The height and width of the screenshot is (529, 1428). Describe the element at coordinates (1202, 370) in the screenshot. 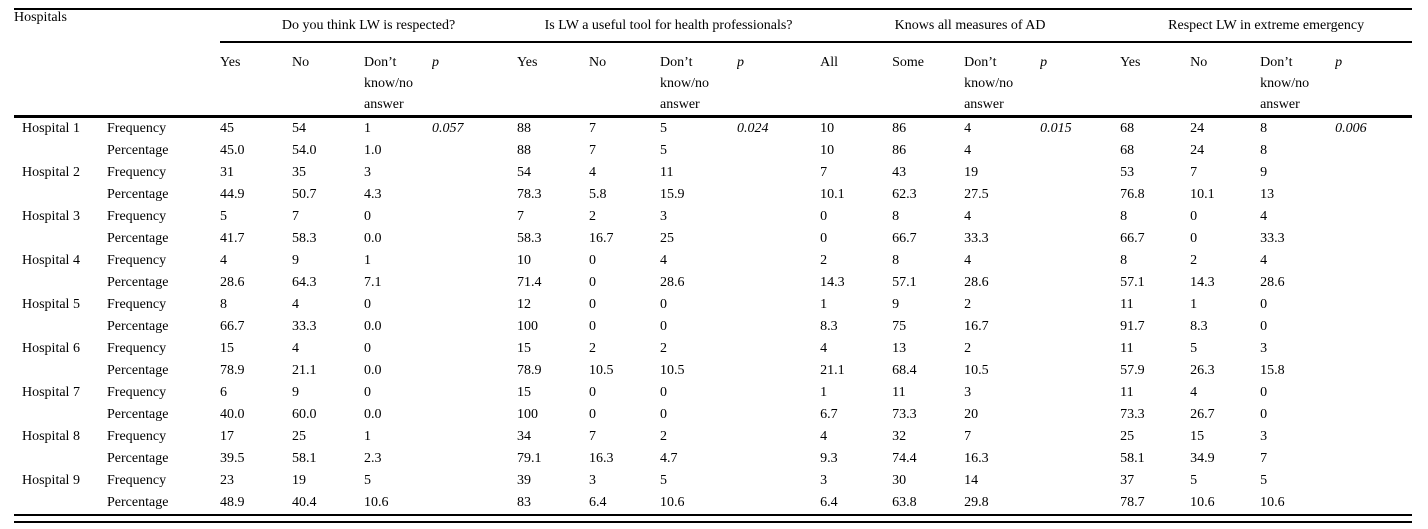

I see `table-cell: 26.3` at that location.